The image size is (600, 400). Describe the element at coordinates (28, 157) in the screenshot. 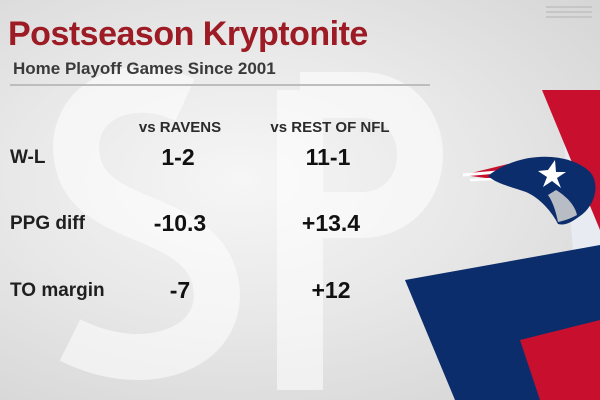

I see `row-label-wl: W-L` at that location.